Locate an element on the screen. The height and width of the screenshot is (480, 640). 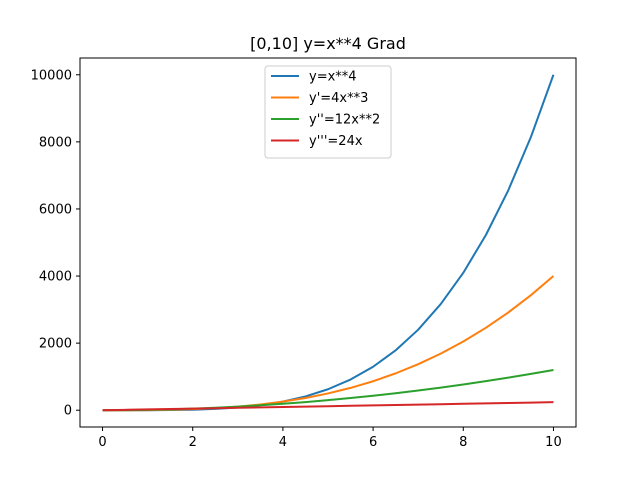
x-tick-label: 10 is located at coordinates (553, 442).